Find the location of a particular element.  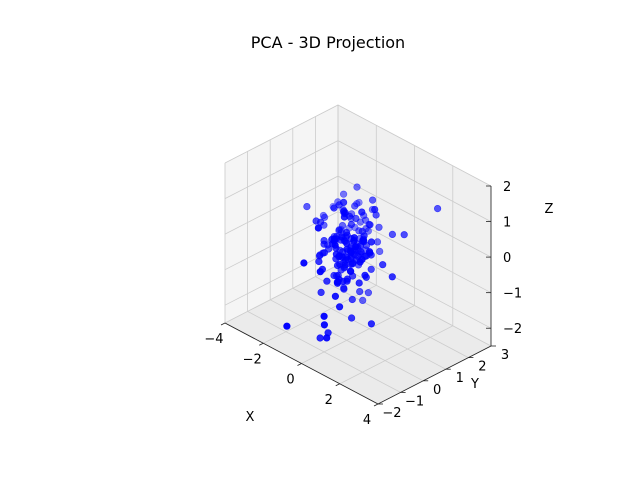

y-tick-label: 2 is located at coordinates (482, 367).